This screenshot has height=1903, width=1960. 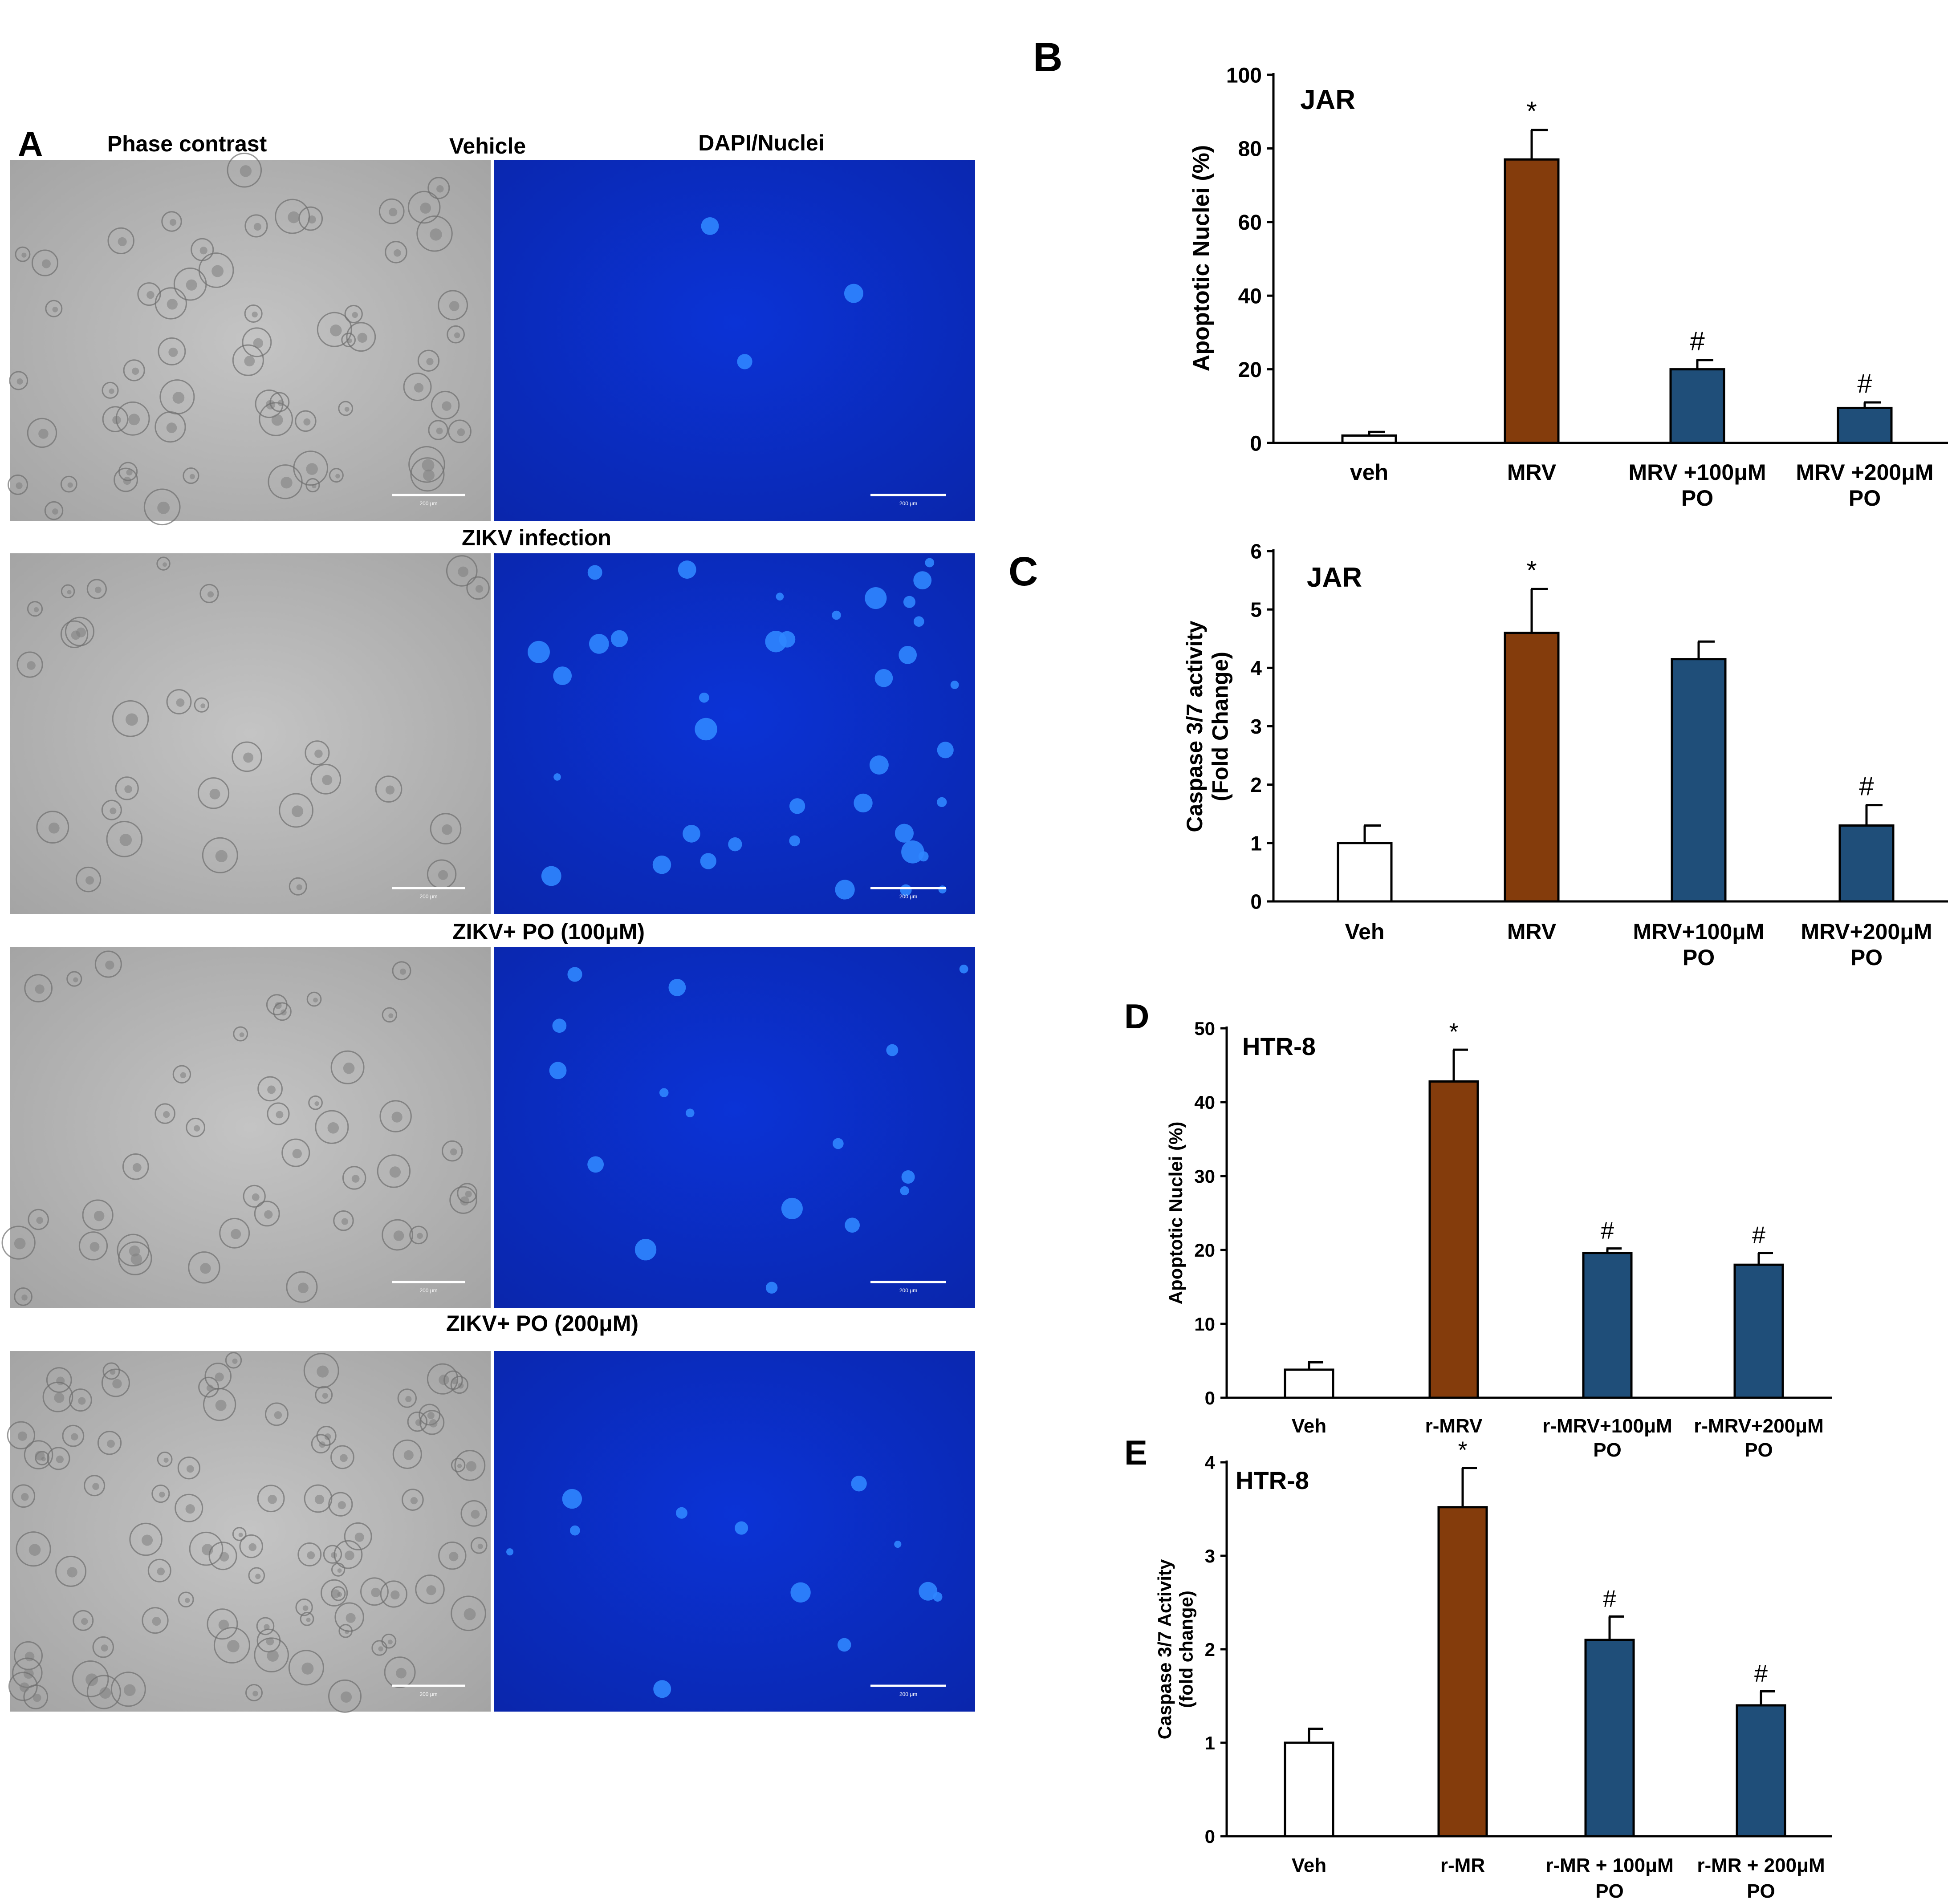 I want to click on micrograph-row-zikv-po-200: 200 μm 200 μm, so click(x=491, y=1532).